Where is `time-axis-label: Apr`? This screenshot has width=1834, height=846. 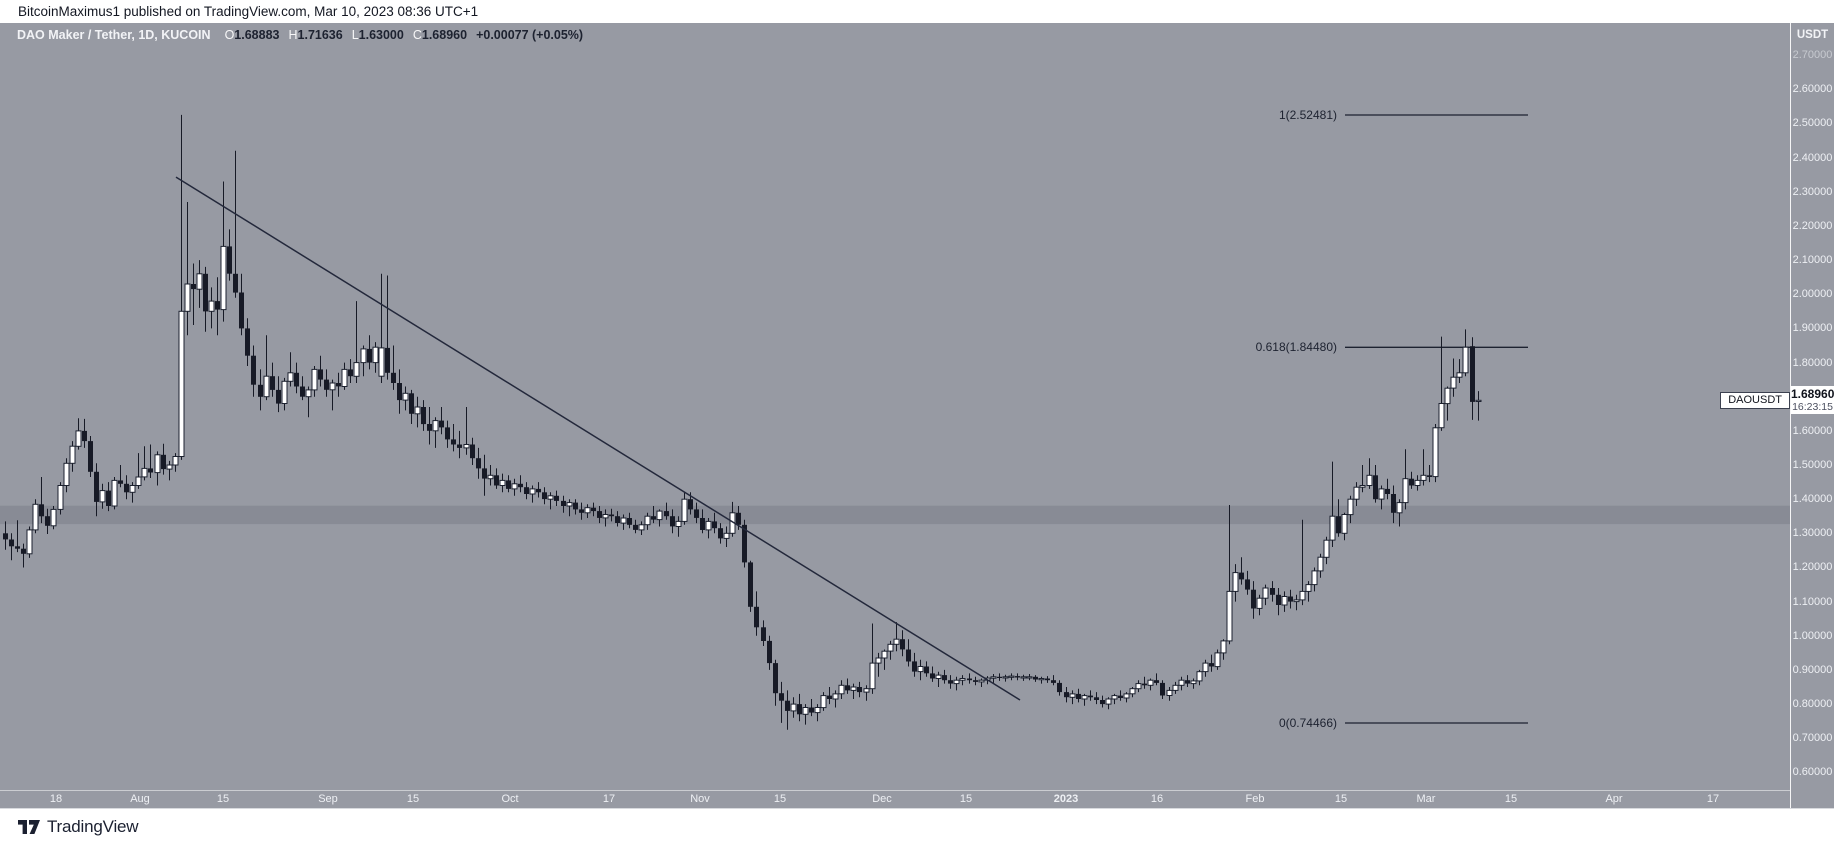
time-axis-label: Apr is located at coordinates (1614, 799).